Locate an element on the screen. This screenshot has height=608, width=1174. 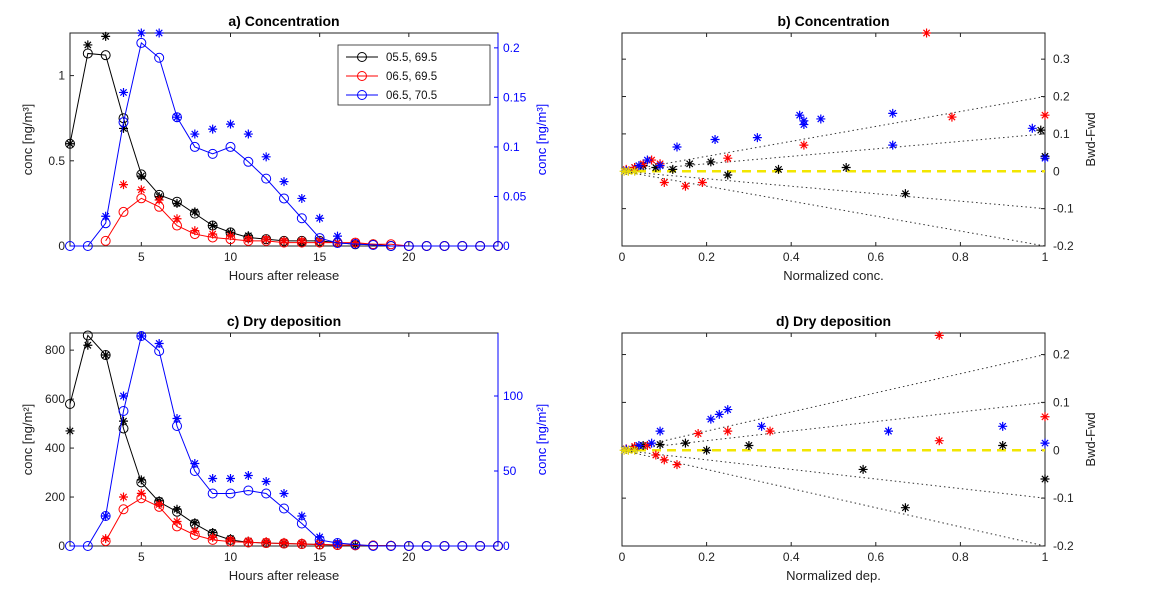
x-tick-label: 10 is located at coordinates (231, 257).